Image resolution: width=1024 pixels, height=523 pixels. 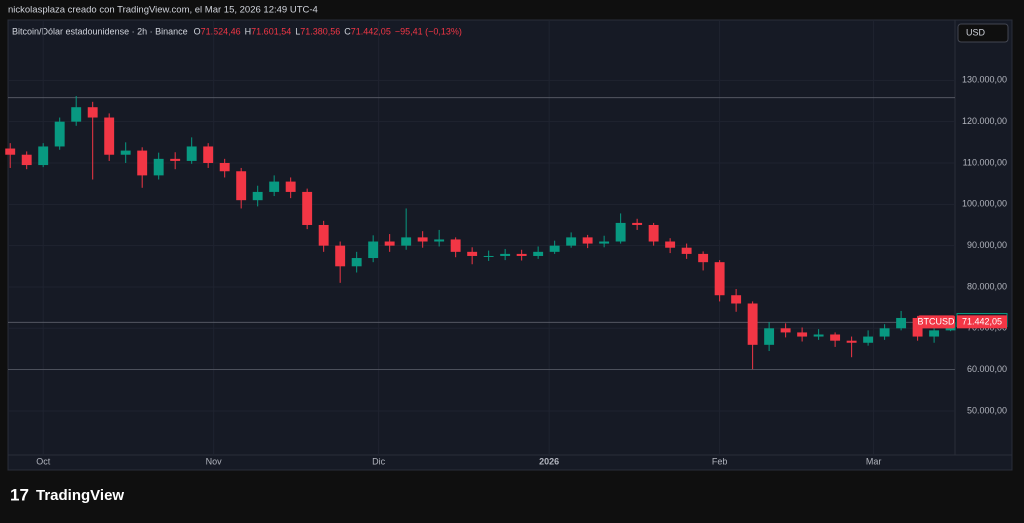 I want to click on y-tick-label: 110.000,00, so click(x=985, y=162).